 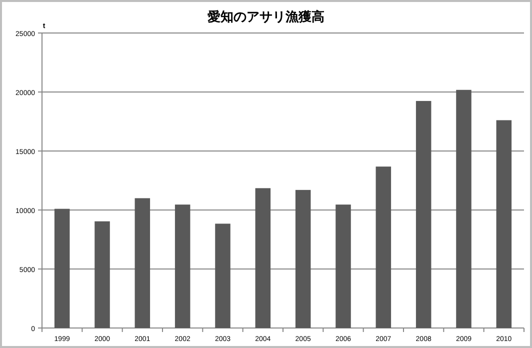 I want to click on chart-title: 愛知のアサリ漁獲高, so click(x=266, y=16).